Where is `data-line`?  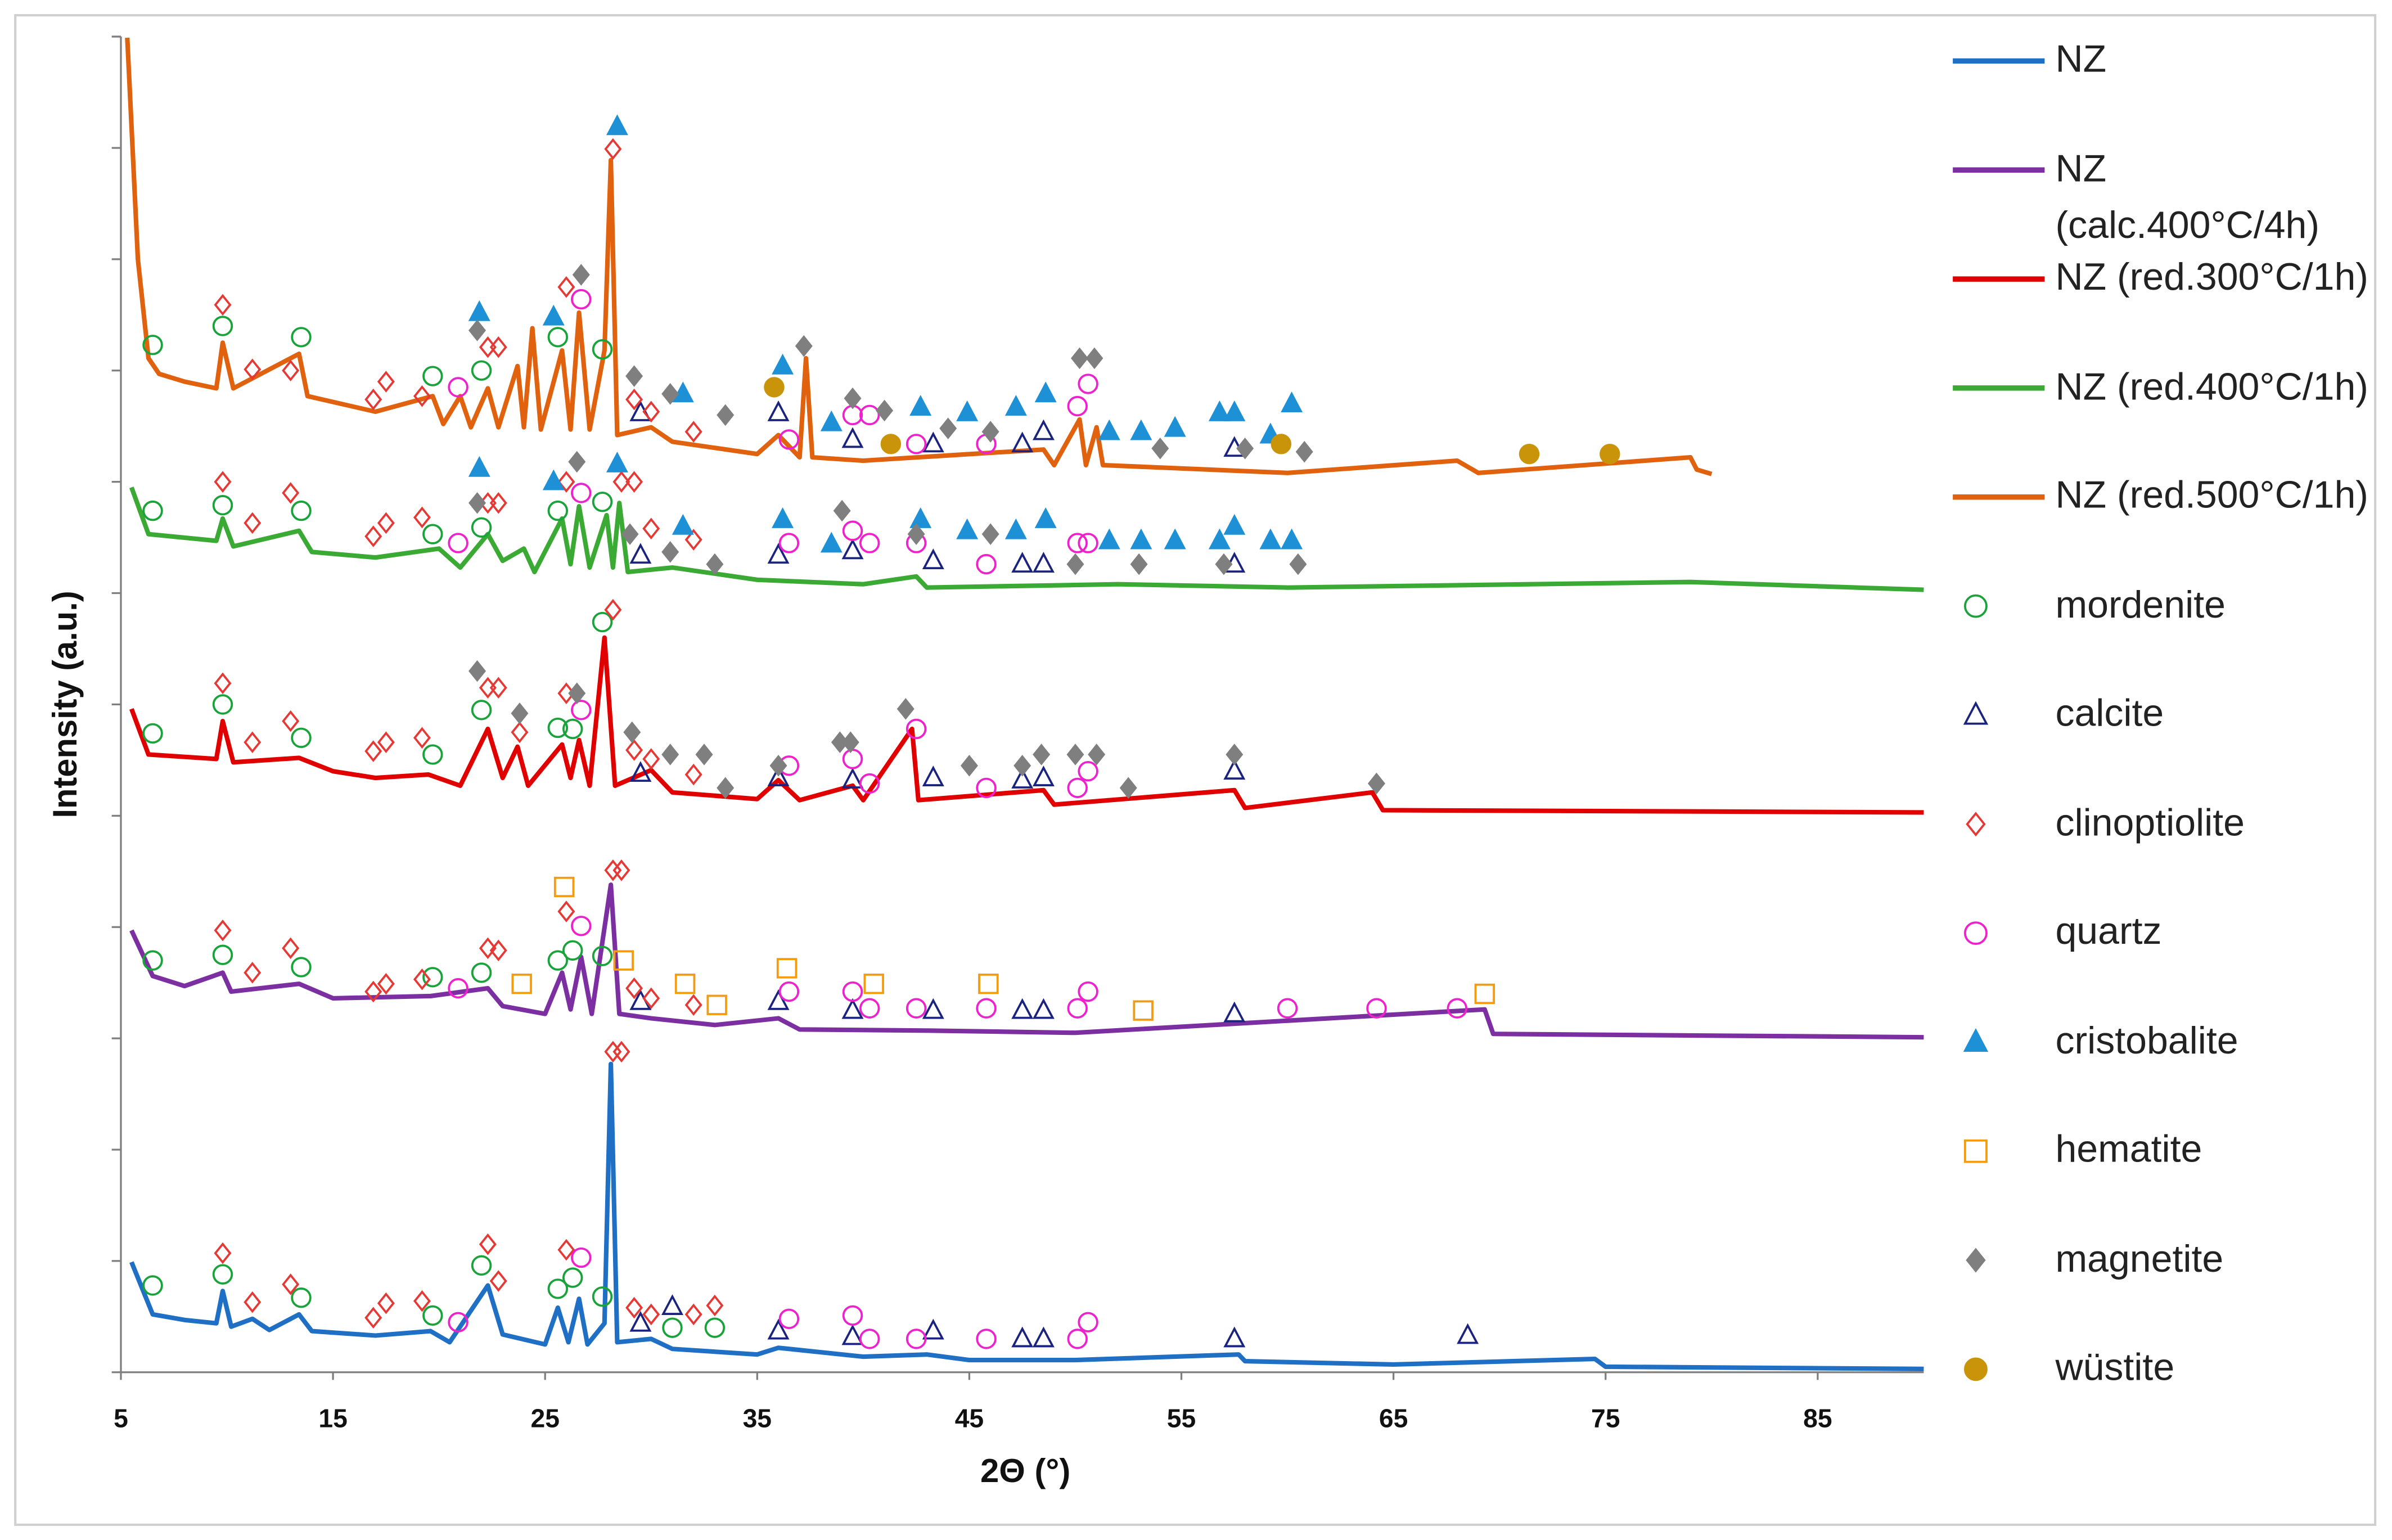 data-line is located at coordinates (1026, 725).